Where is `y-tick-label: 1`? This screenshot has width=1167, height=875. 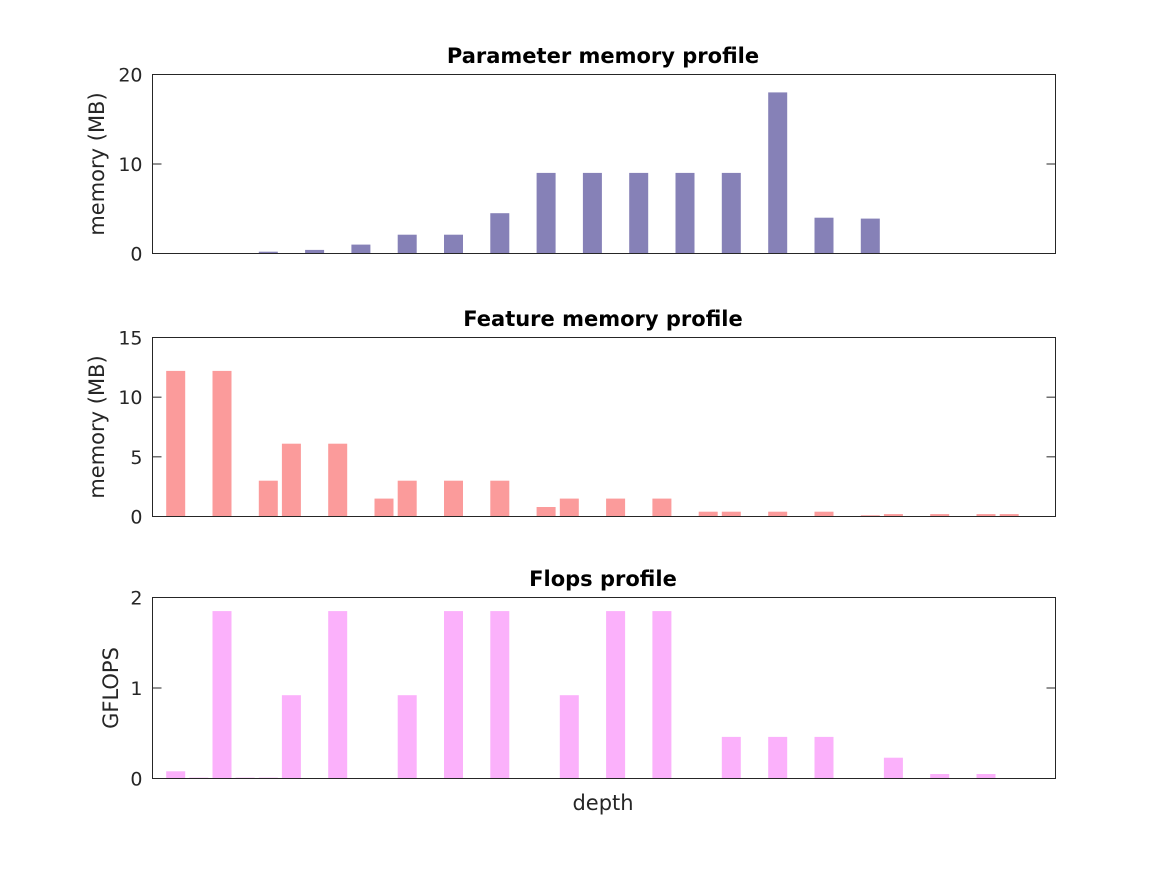
y-tick-label: 1 is located at coordinates (136, 689).